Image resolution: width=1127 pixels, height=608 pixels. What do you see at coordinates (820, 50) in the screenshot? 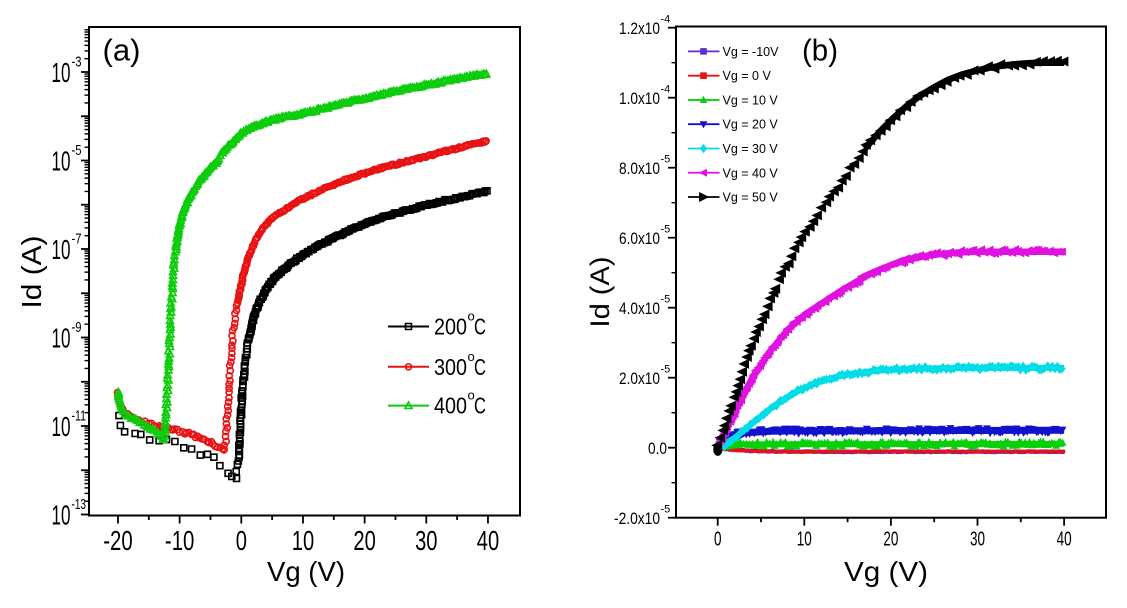
I see `svg-text: (b)` at bounding box center [820, 50].